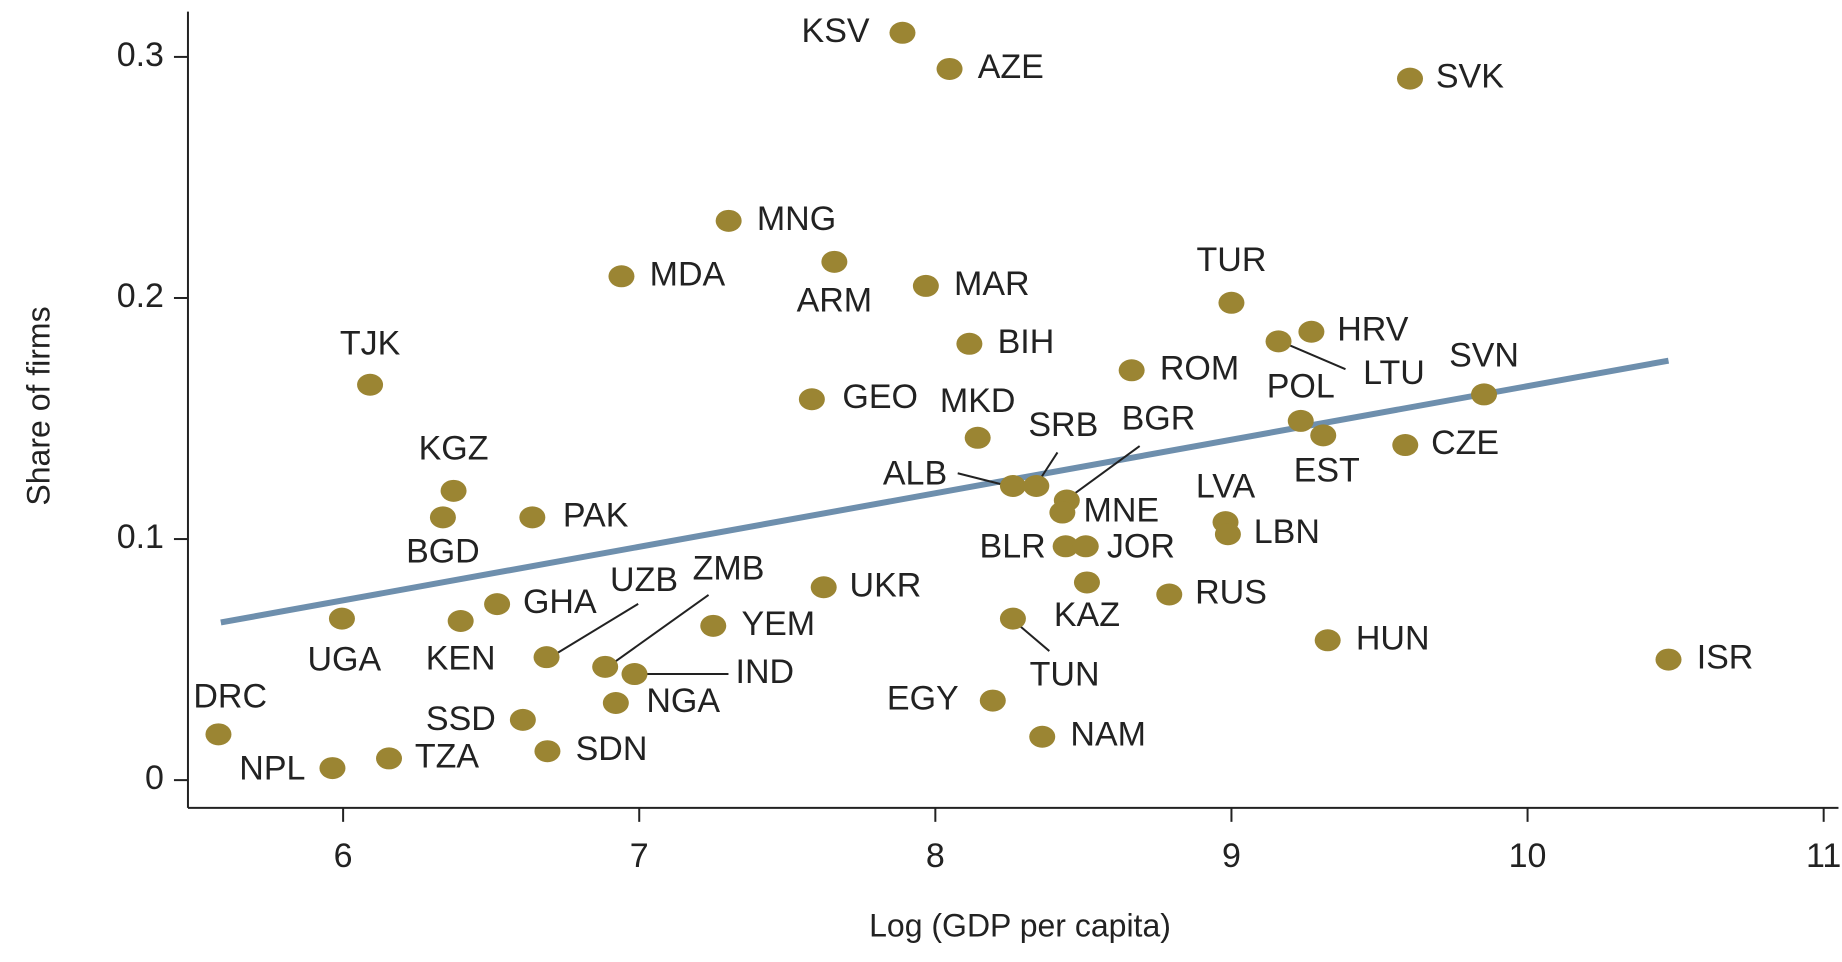  I want to click on point-label: BLR, so click(1013, 547).